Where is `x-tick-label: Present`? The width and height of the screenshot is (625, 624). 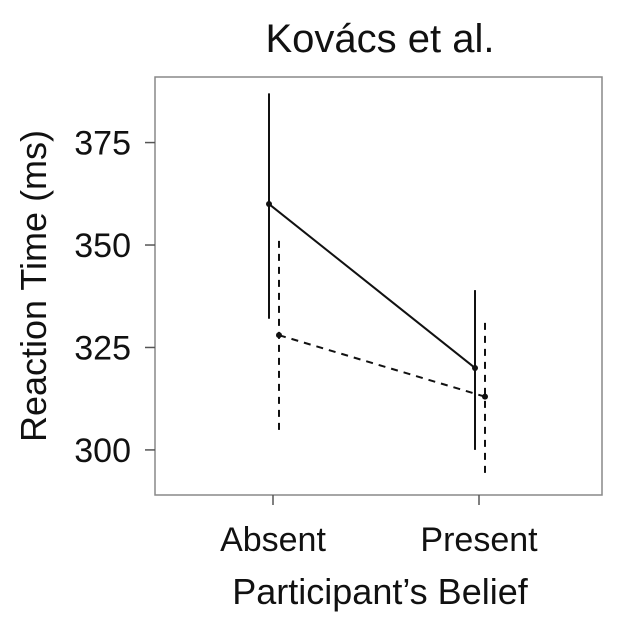 x-tick-label: Present is located at coordinates (479, 540).